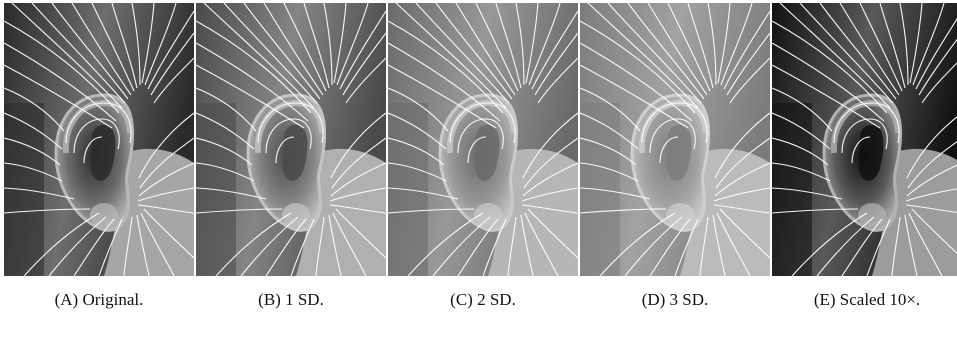 The width and height of the screenshot is (957, 338). What do you see at coordinates (99, 299) in the screenshot?
I see `caption-original: (A) Original.` at bounding box center [99, 299].